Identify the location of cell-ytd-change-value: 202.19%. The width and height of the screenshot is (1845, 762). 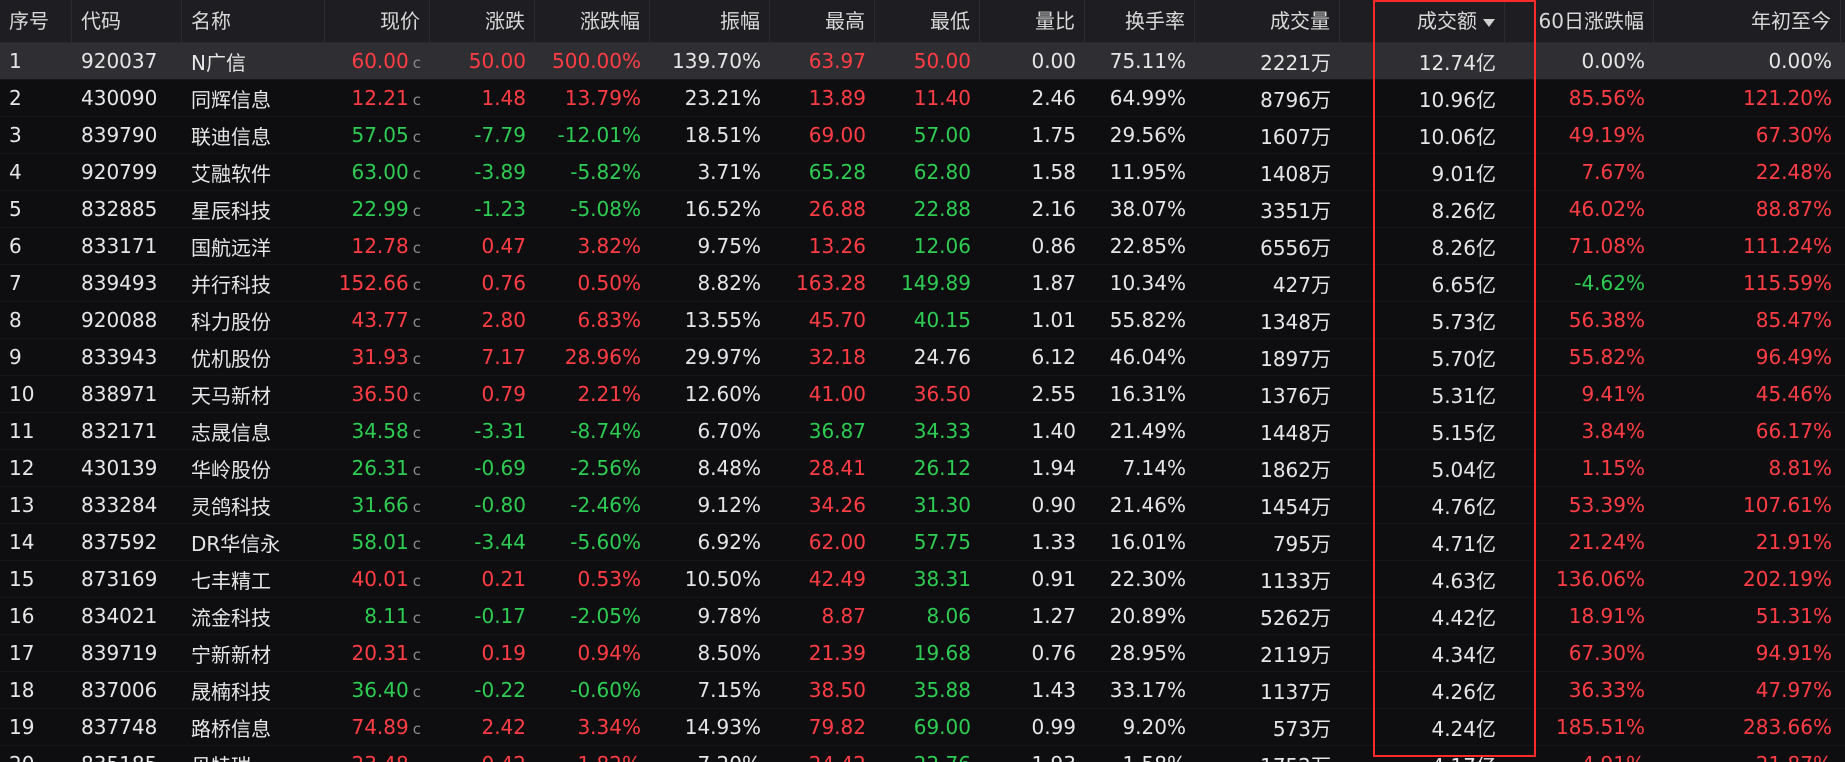
(1787, 579).